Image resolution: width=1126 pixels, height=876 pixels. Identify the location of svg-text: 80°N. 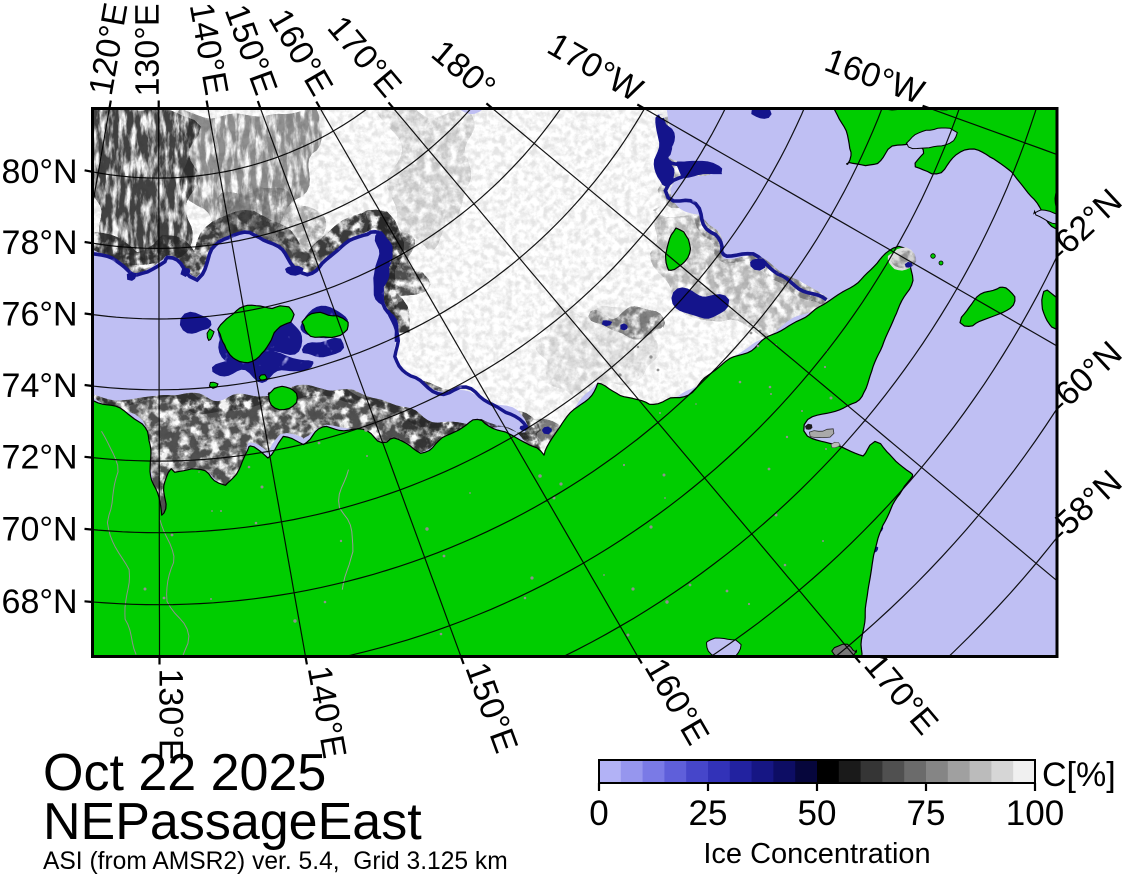
(40, 172).